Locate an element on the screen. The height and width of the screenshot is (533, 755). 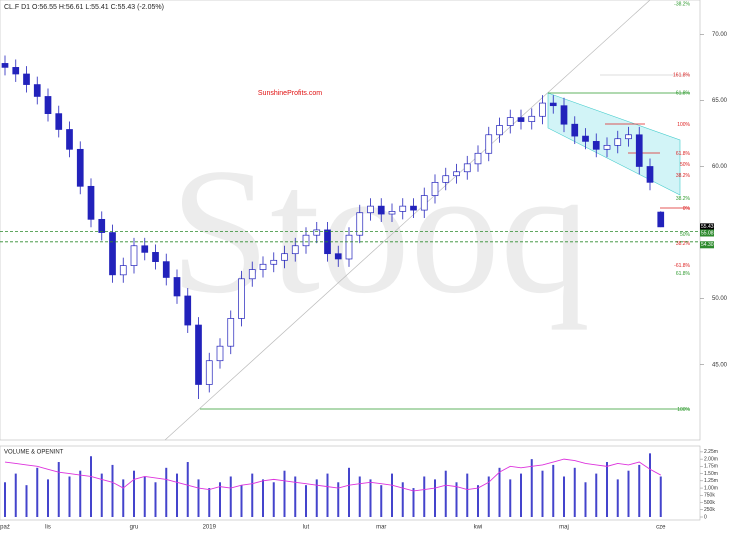
y-tick-label: 50.00 is located at coordinates (720, 299).